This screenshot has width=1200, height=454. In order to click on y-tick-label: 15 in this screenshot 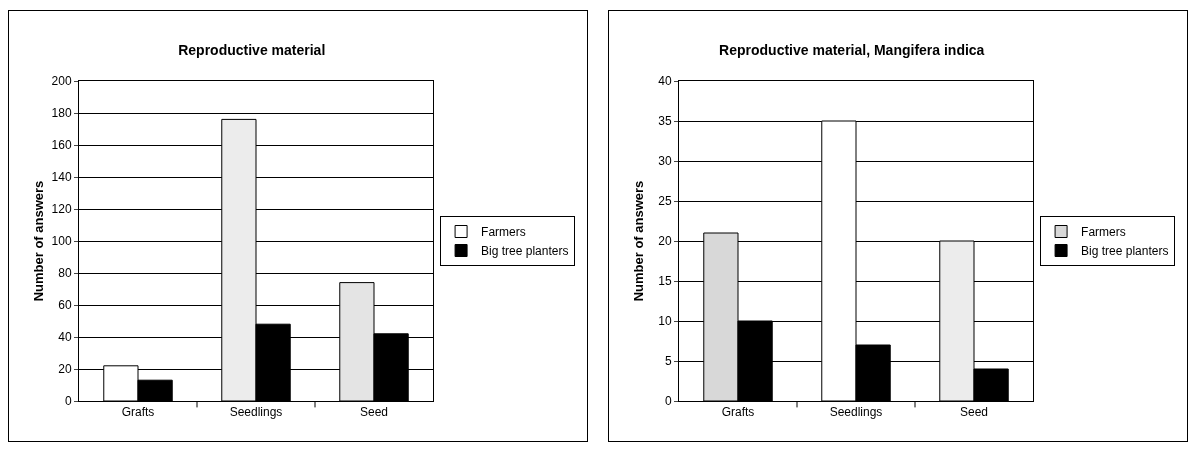, I will do `click(665, 281)`.